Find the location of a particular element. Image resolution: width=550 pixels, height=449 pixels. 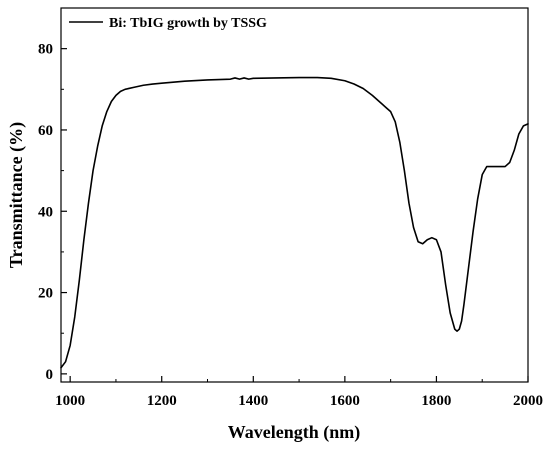

x-tick-label: 1600 is located at coordinates (345, 401).